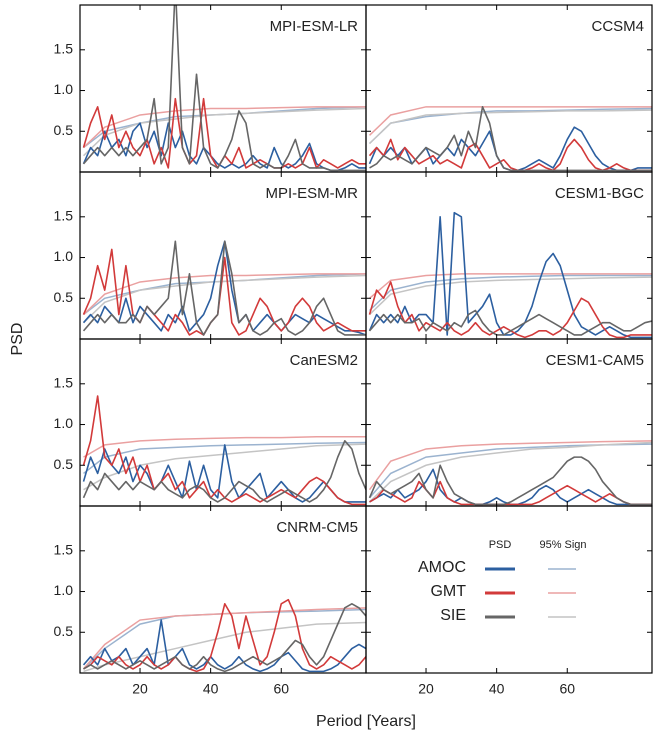  I want to click on legend-label: SIE, so click(453, 615).